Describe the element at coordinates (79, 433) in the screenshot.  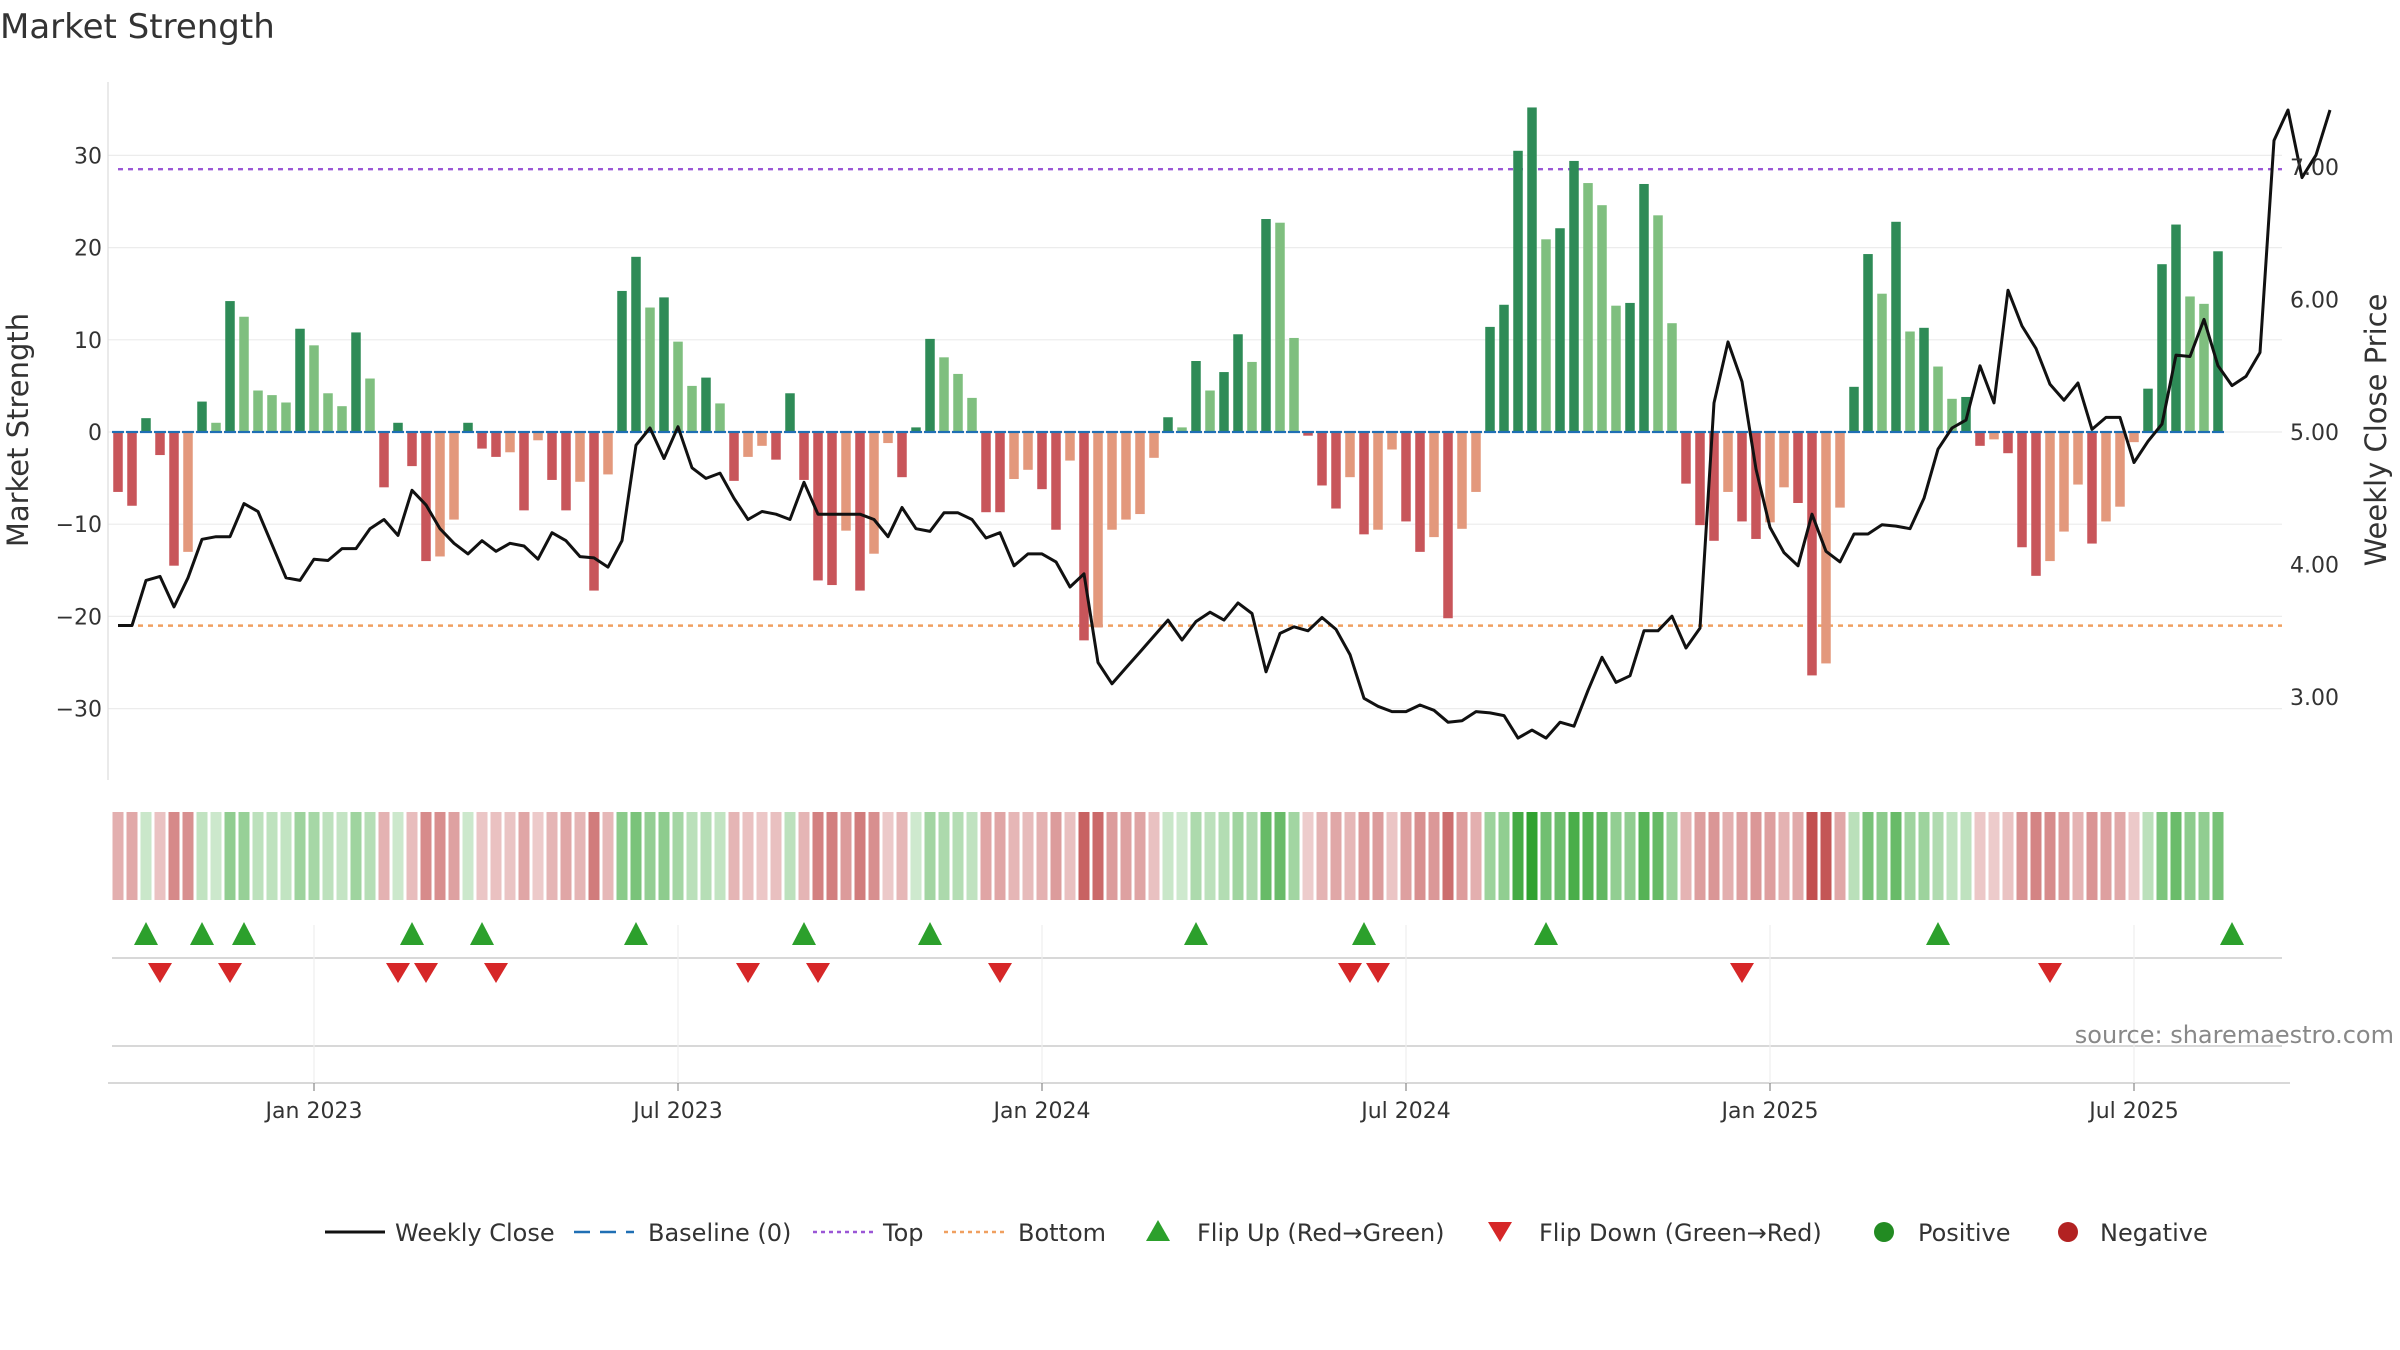
I see `left-y-axis: 30 20 10 0 −10 −20 −30` at that location.